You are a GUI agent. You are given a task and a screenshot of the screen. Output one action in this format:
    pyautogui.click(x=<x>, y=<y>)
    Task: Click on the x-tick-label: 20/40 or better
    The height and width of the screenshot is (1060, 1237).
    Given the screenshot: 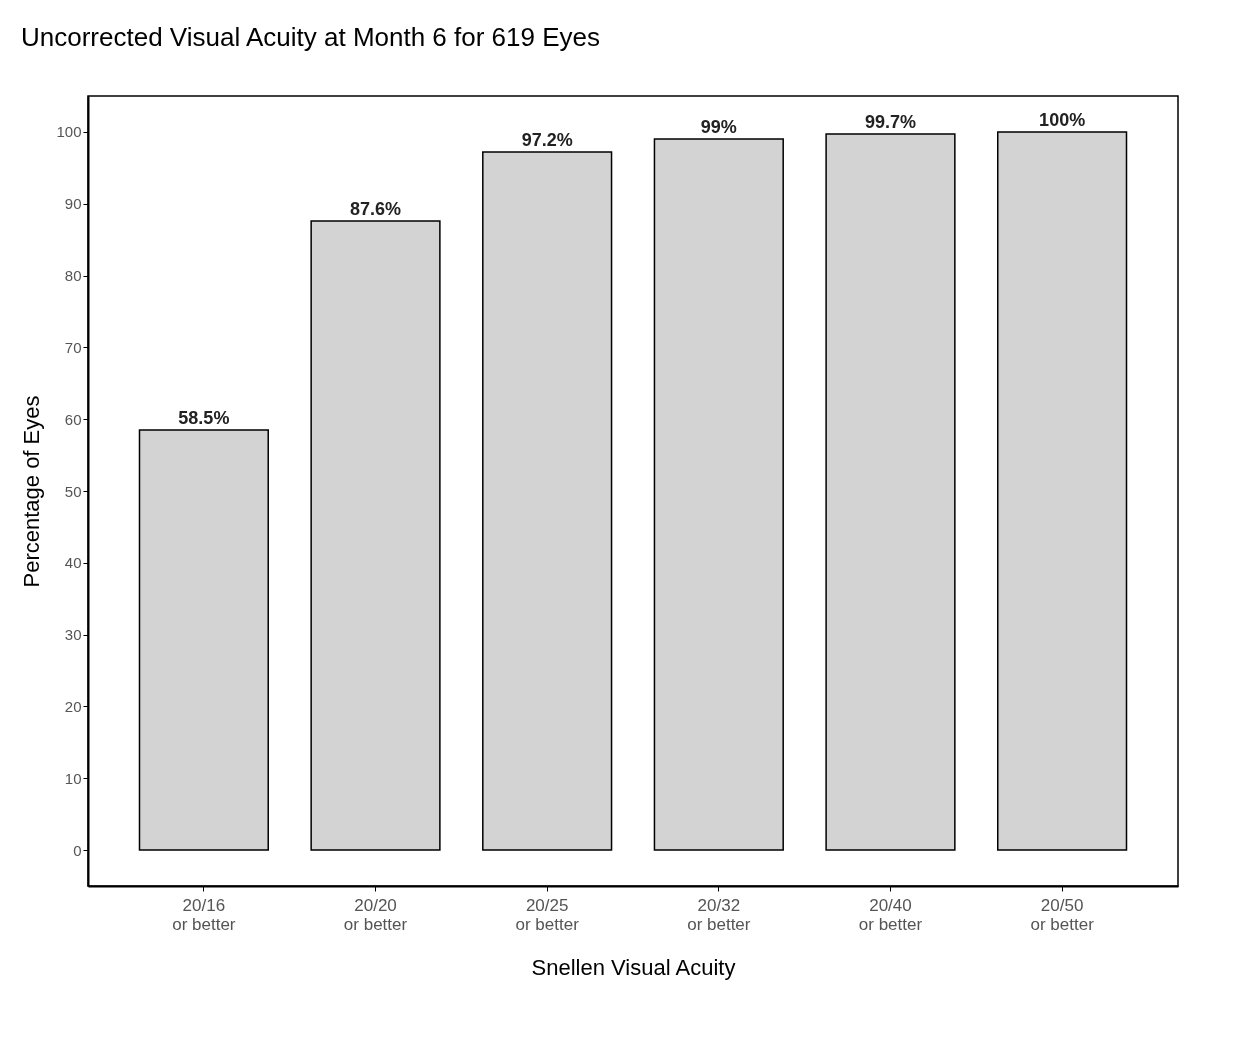 What is the action you would take?
    pyautogui.click(x=890, y=914)
    